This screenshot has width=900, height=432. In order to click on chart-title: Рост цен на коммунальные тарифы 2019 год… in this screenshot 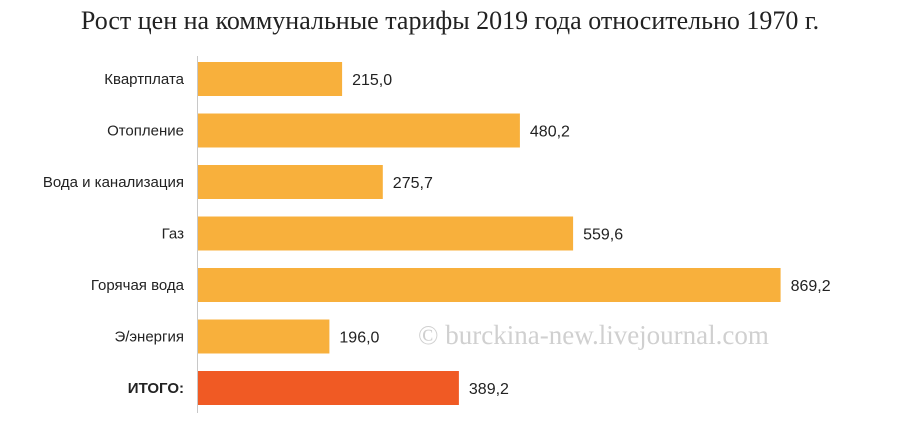, I will do `click(450, 20)`.